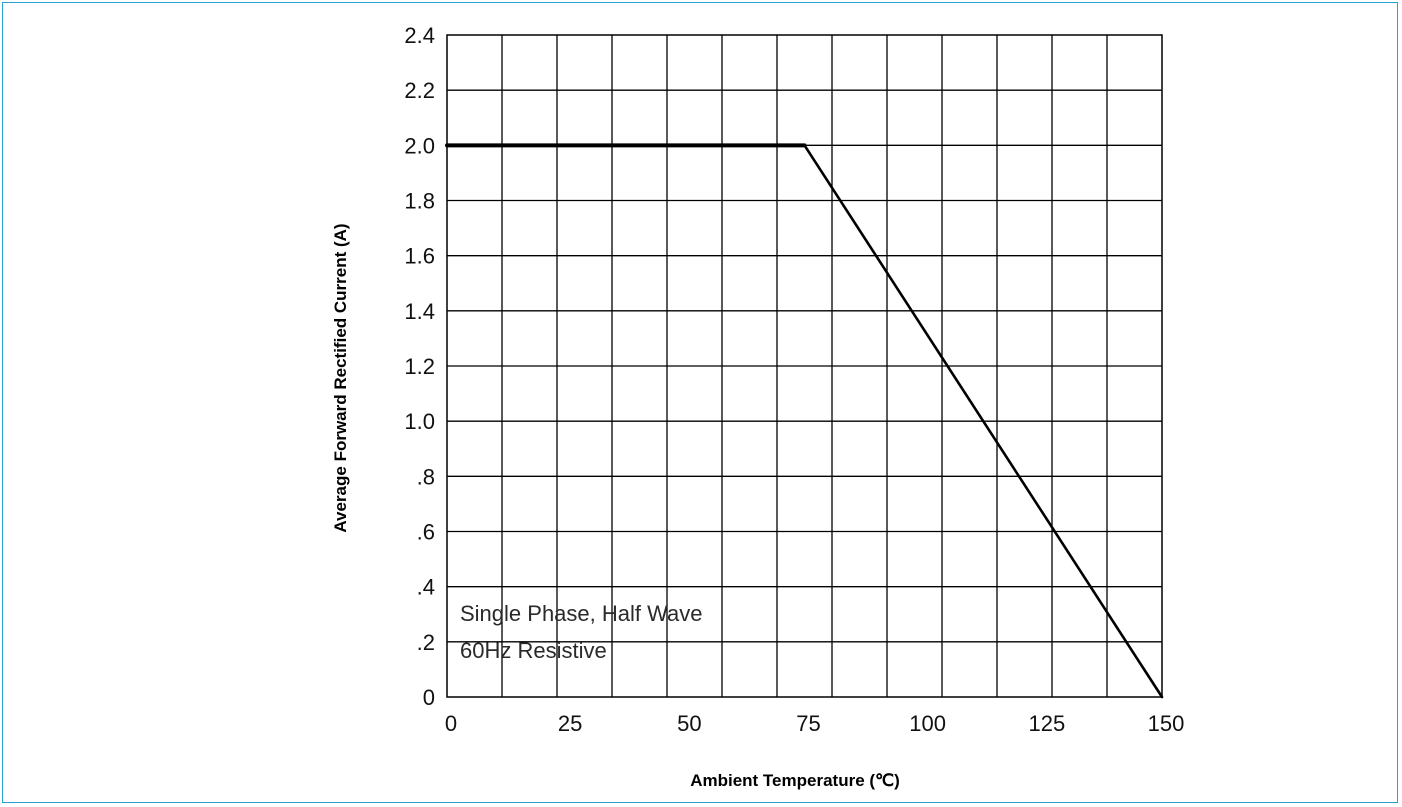 The width and height of the screenshot is (1402, 807). Describe the element at coordinates (426, 532) in the screenshot. I see `y-tick-label: .6` at that location.